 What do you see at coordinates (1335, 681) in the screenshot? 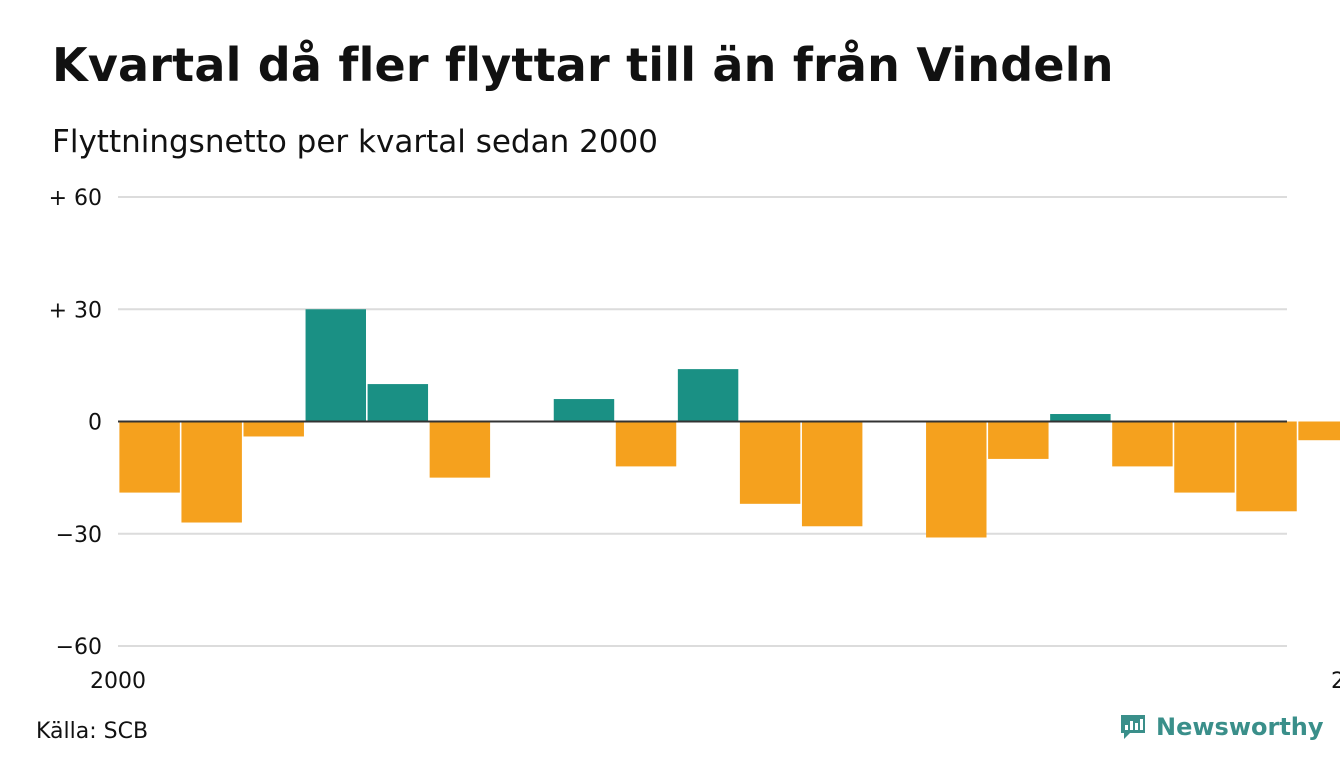
I see `x-tick-label: 2005` at bounding box center [1335, 681].